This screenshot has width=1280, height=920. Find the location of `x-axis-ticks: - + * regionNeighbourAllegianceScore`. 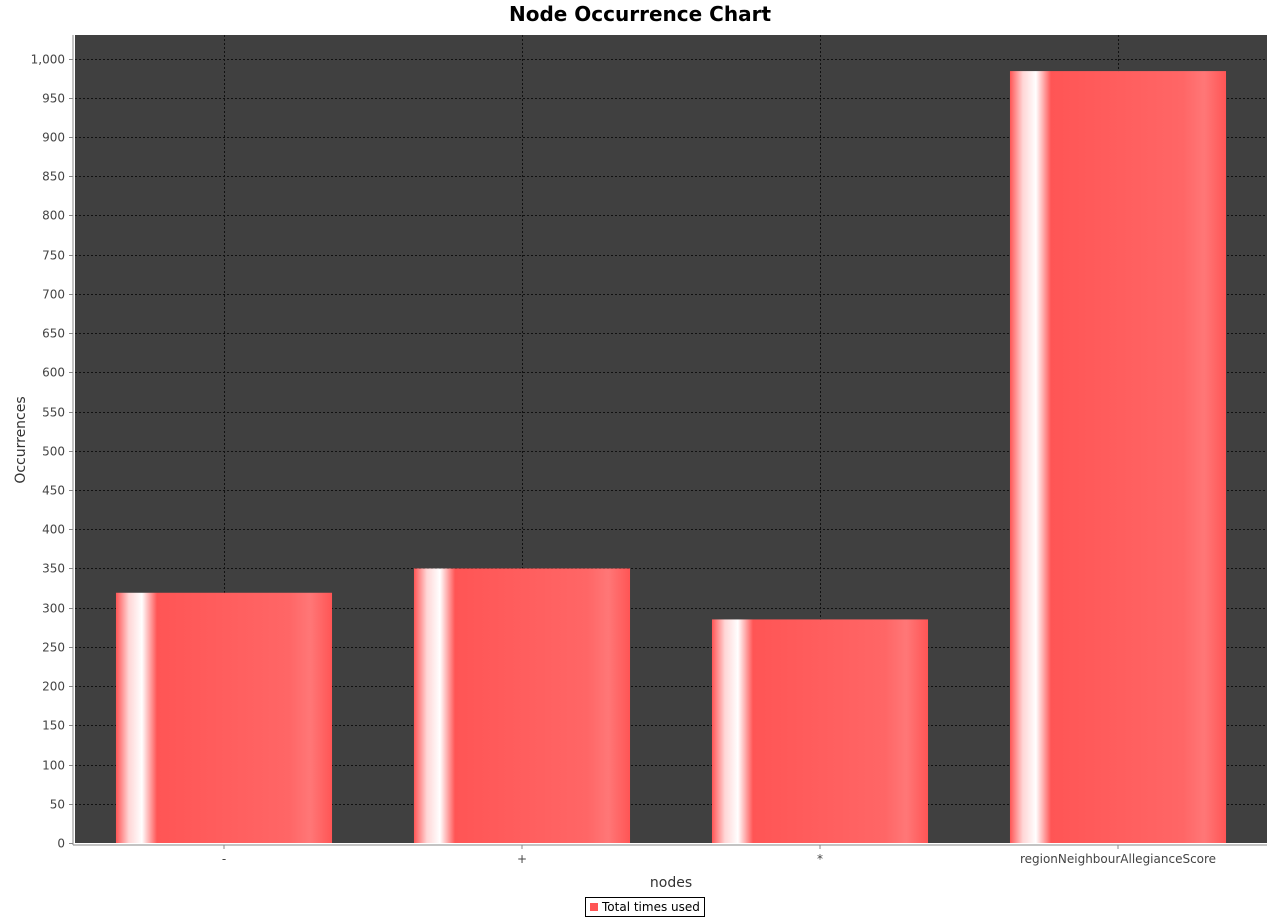

x-axis-ticks: - + * regionNeighbourAllegianceScore is located at coordinates (719, 855).